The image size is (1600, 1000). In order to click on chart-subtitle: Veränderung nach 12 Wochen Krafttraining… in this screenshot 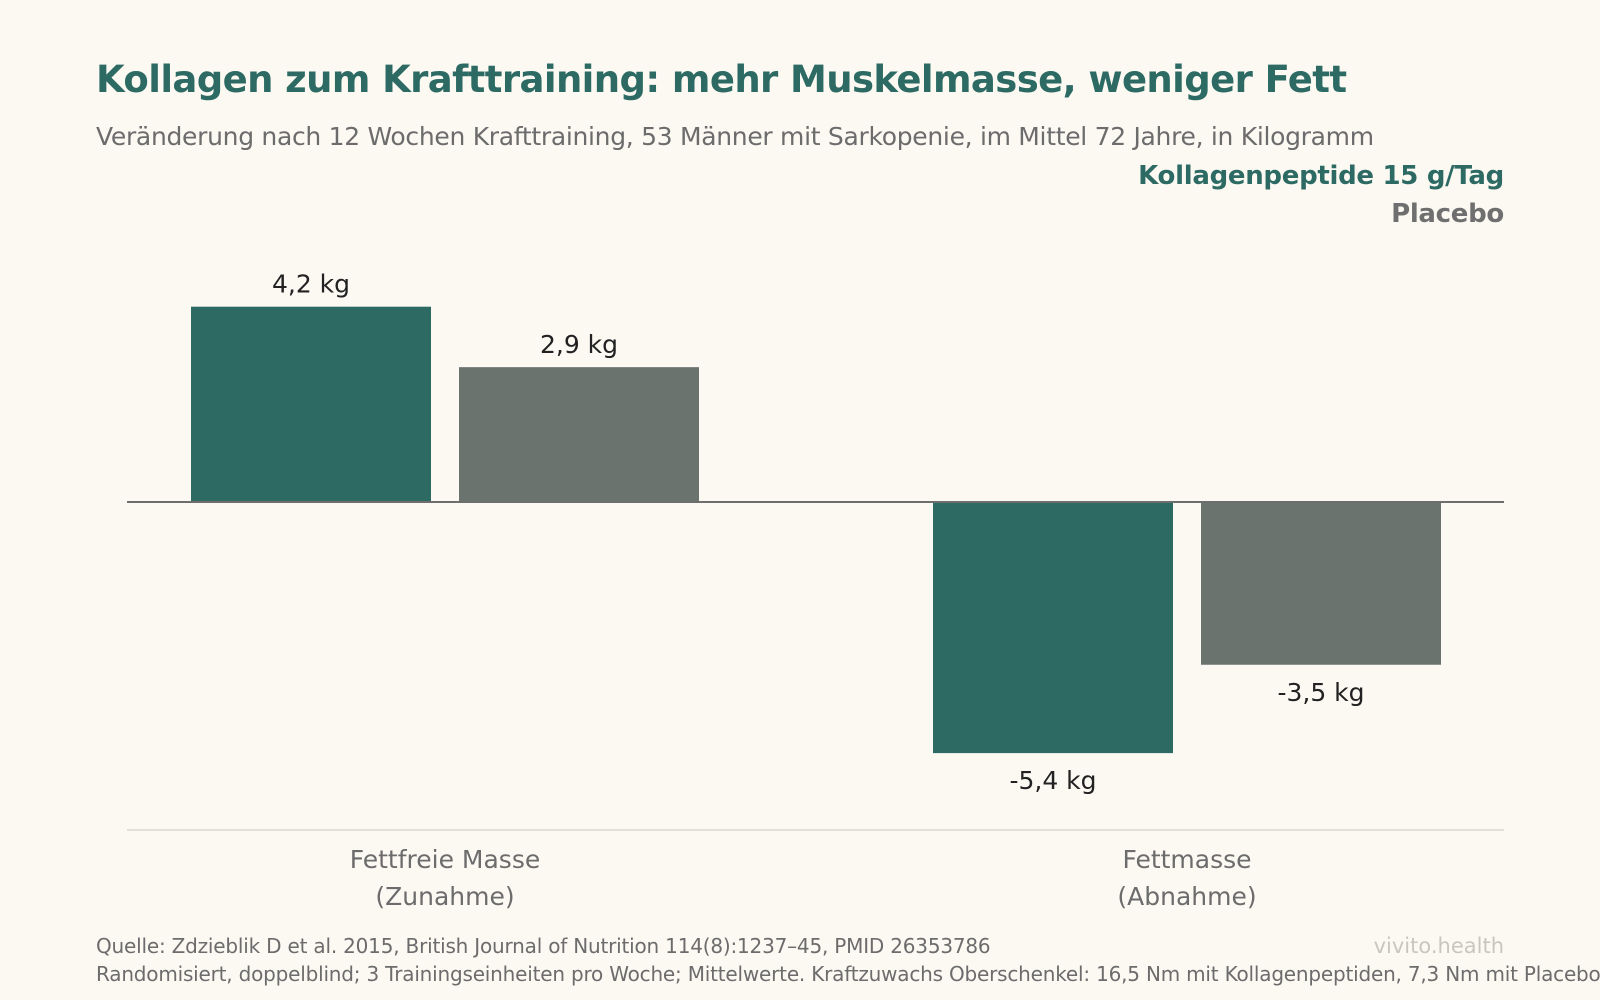, I will do `click(735, 136)`.